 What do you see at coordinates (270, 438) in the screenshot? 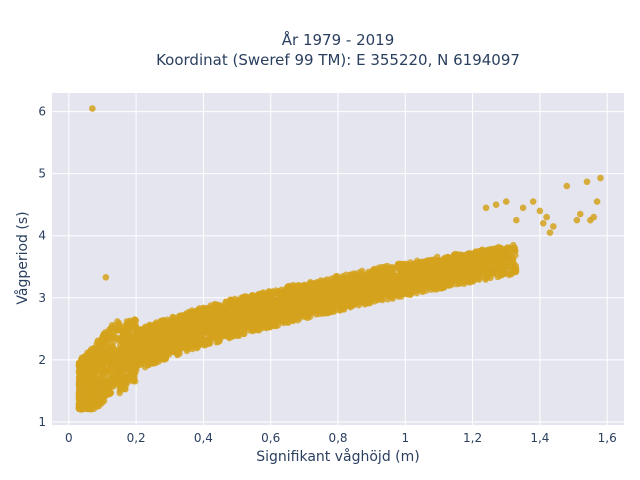
I see `x-tick-label: 0,6` at bounding box center [270, 438].